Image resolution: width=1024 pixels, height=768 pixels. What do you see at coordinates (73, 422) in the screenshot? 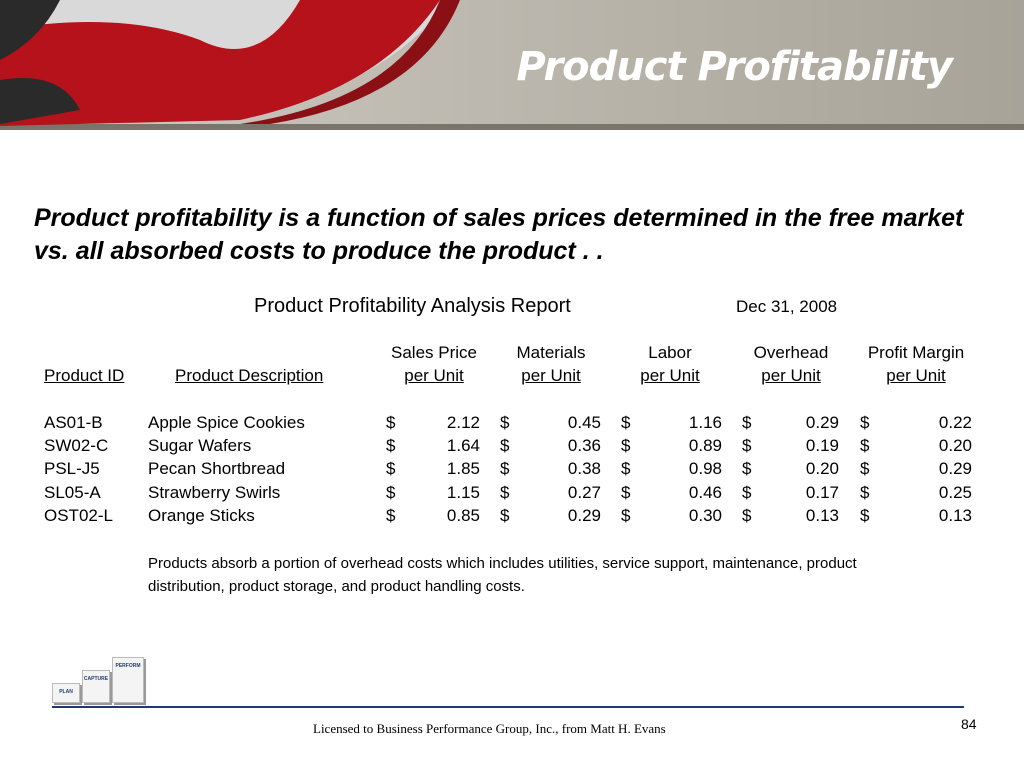
I see `product-id: AS01-B` at bounding box center [73, 422].